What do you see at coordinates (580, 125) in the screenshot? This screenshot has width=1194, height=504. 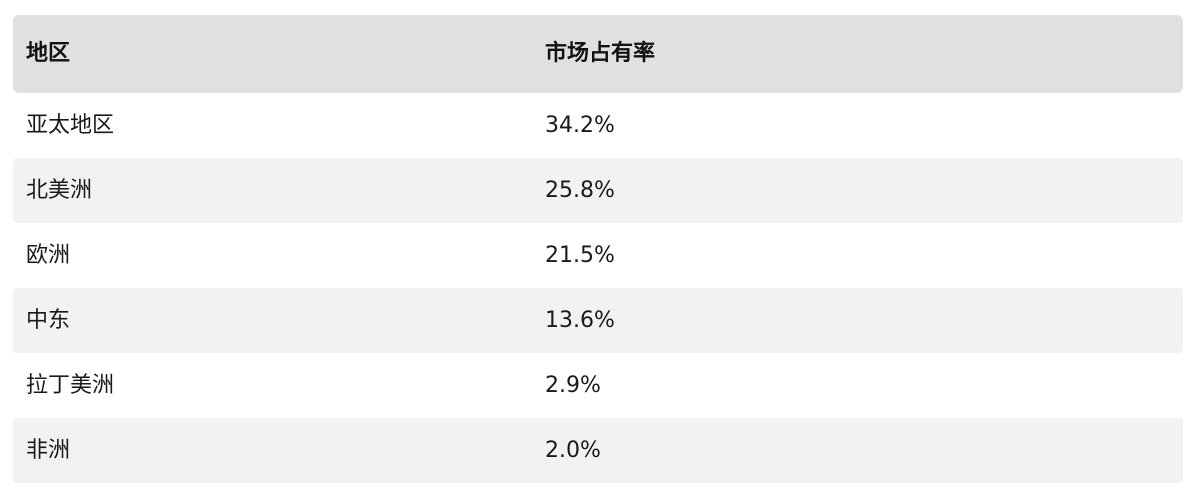 I see `market-share-cell: 34.2%` at bounding box center [580, 125].